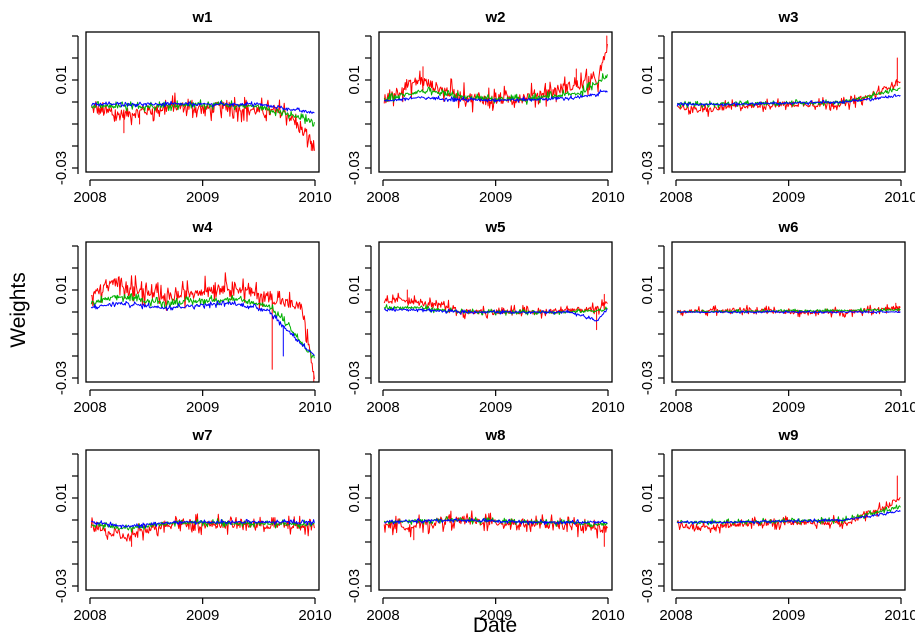 Image resolution: width=915 pixels, height=641 pixels. What do you see at coordinates (788, 87) in the screenshot?
I see `panel-w3-series` at bounding box center [788, 87].